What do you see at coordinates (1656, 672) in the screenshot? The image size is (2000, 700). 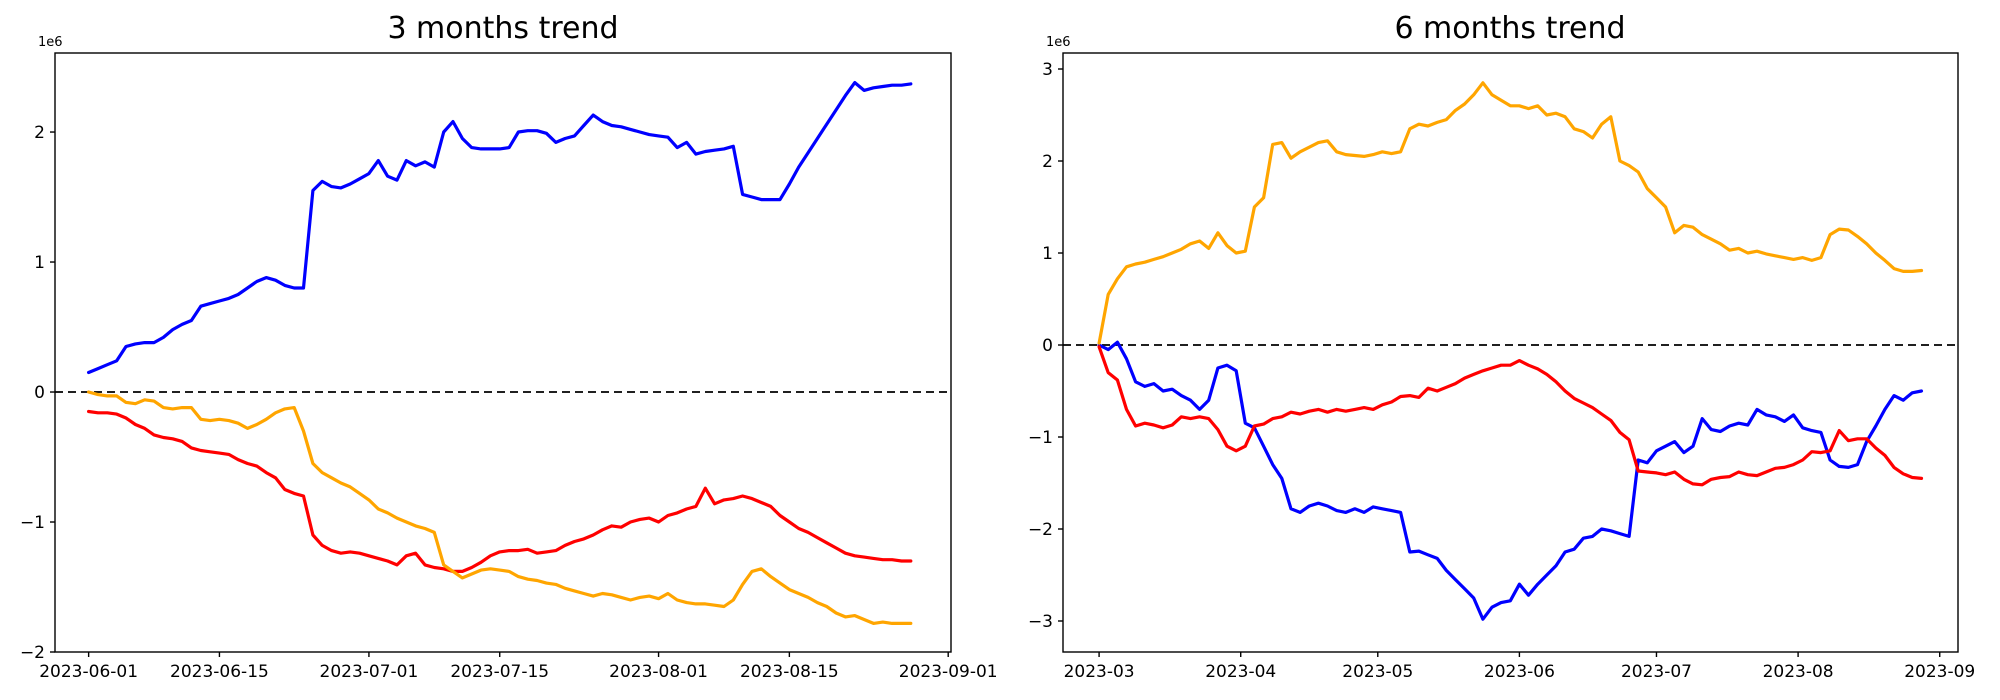 I see `x-tick-label: 2023-07` at bounding box center [1656, 672].